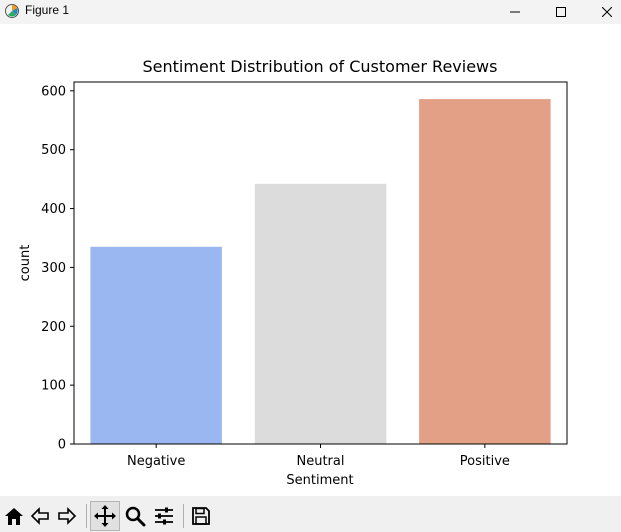 This screenshot has width=621, height=532. I want to click on zoom-icon, so click(135, 516).